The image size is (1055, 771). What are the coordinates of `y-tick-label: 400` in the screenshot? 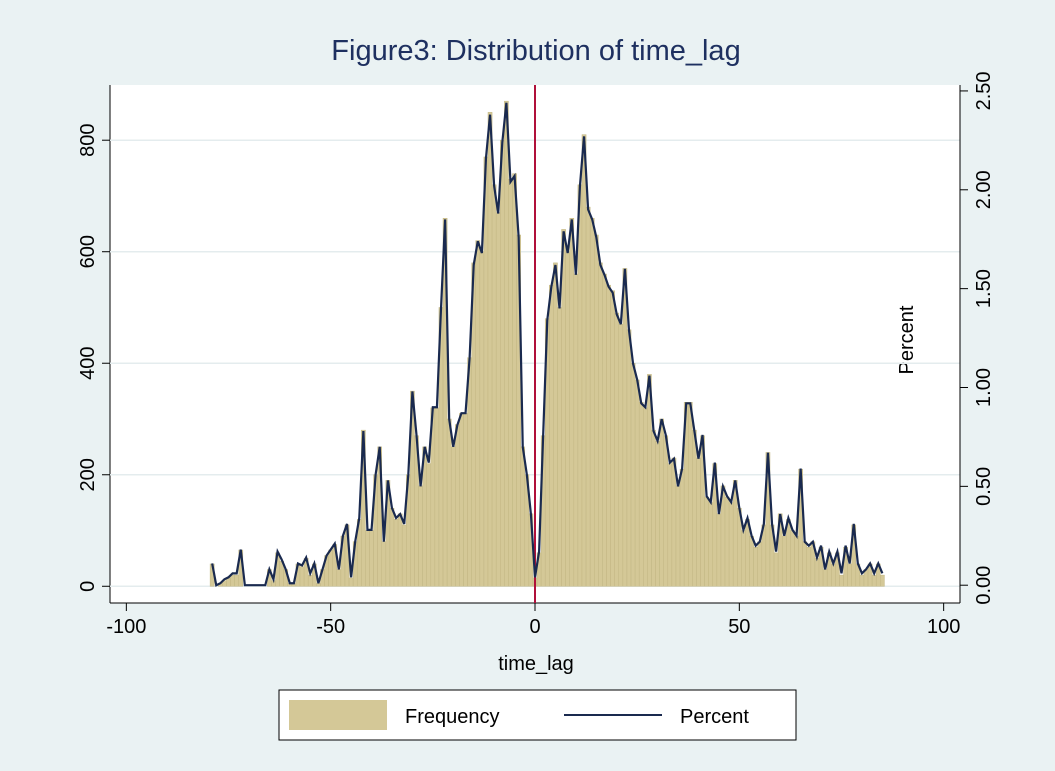 It's located at (88, 363).